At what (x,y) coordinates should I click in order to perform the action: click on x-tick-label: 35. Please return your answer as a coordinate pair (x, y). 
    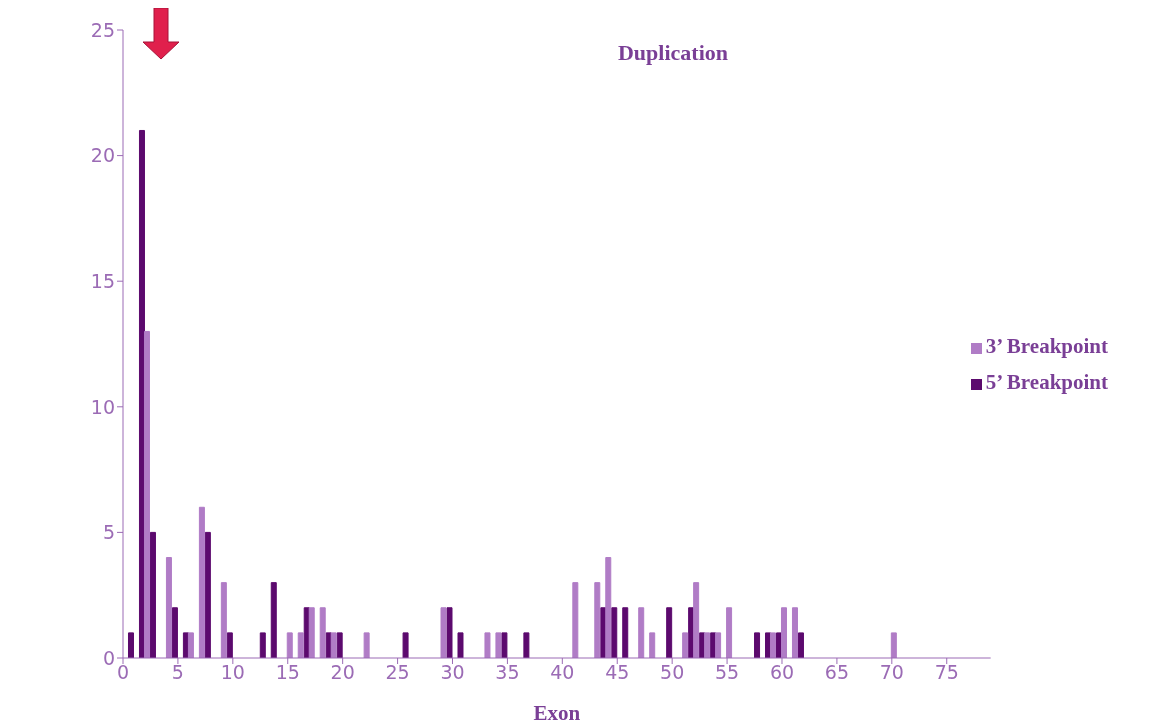
    Looking at the image, I should click on (507, 672).